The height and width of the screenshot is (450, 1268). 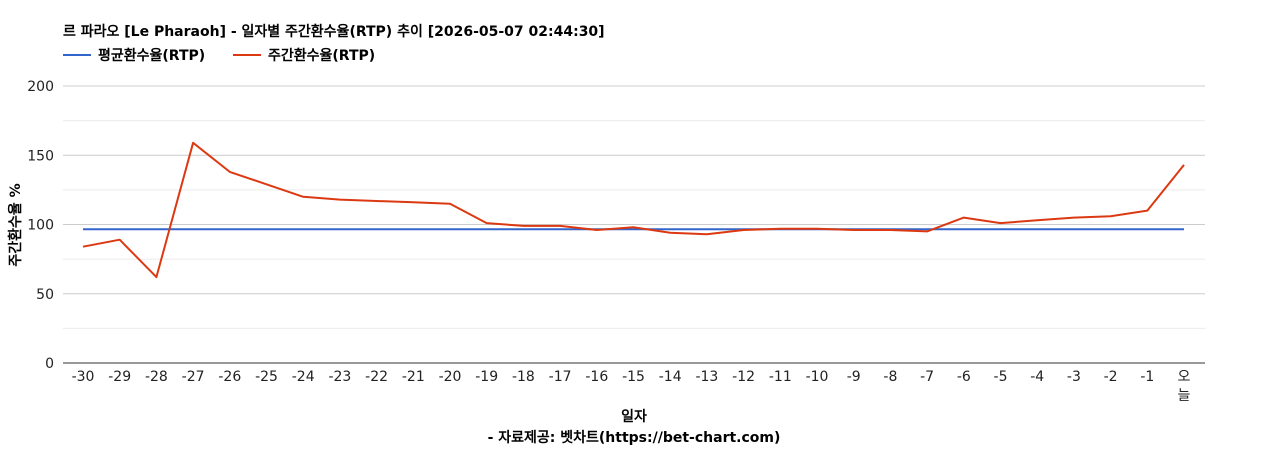 What do you see at coordinates (1001, 377) in the screenshot?
I see `x-tick-label: -5` at bounding box center [1001, 377].